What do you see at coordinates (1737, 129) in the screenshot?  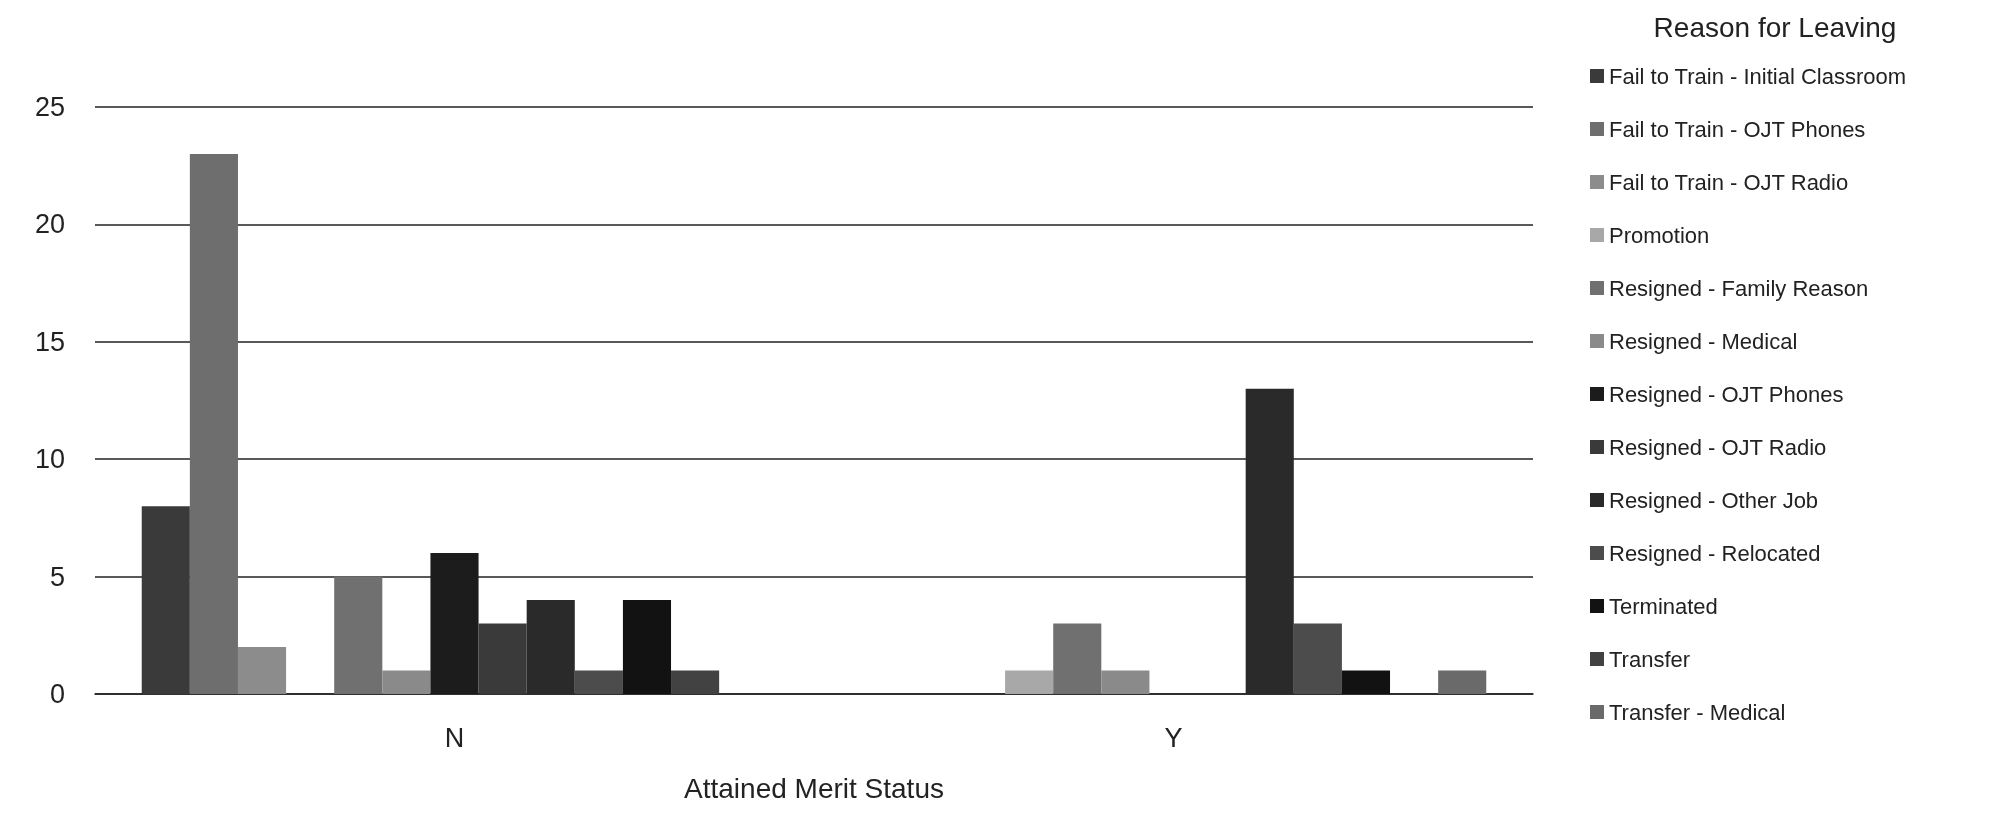 I see `legend-label: Fail to Train - OJT Phones` at bounding box center [1737, 129].